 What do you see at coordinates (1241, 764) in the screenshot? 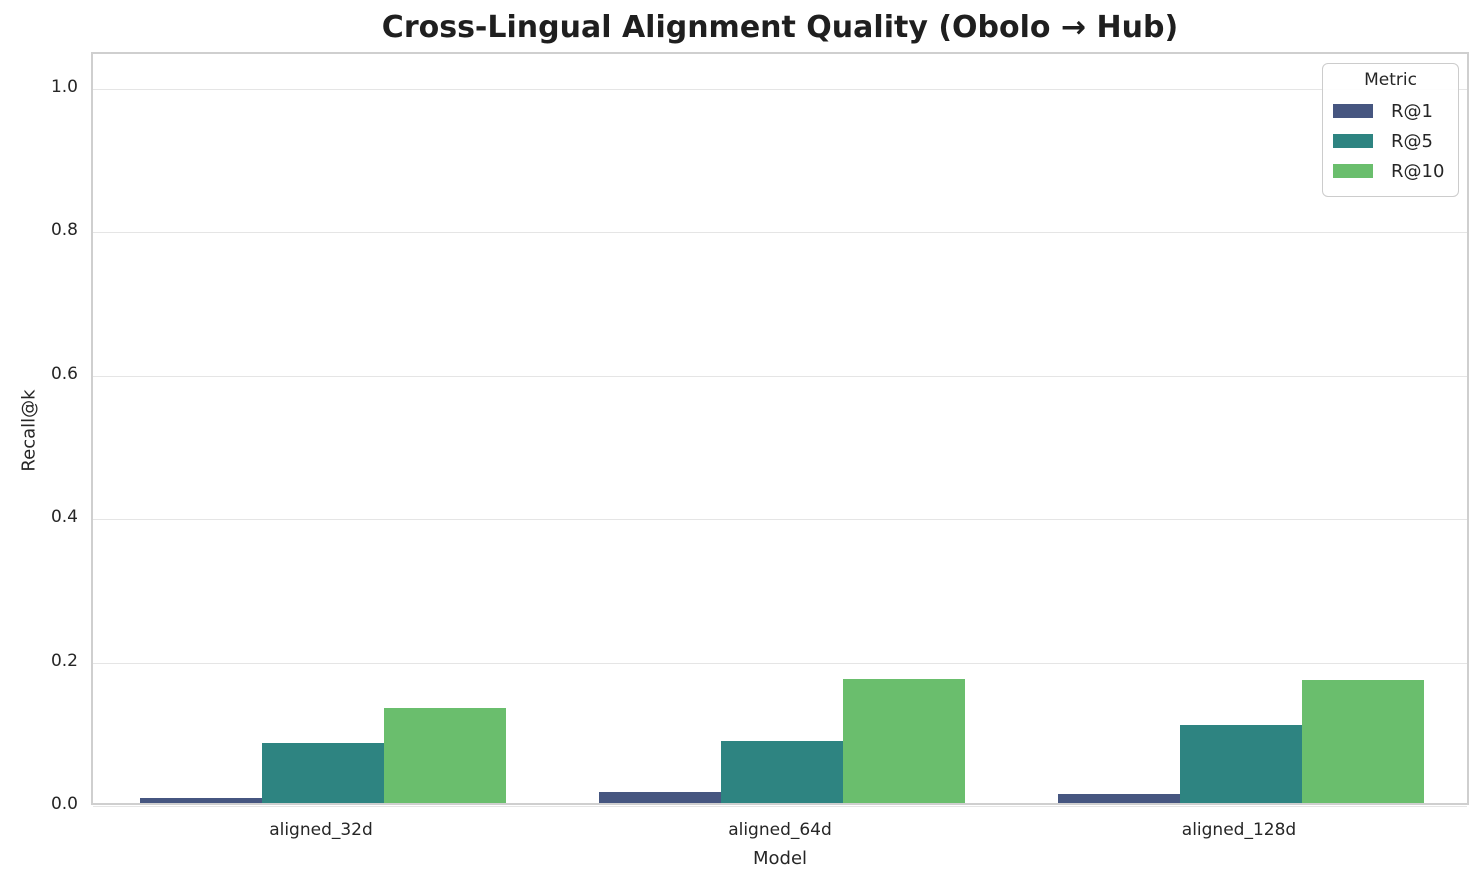
I see `bar-R@5-aligned_128d` at bounding box center [1241, 764].